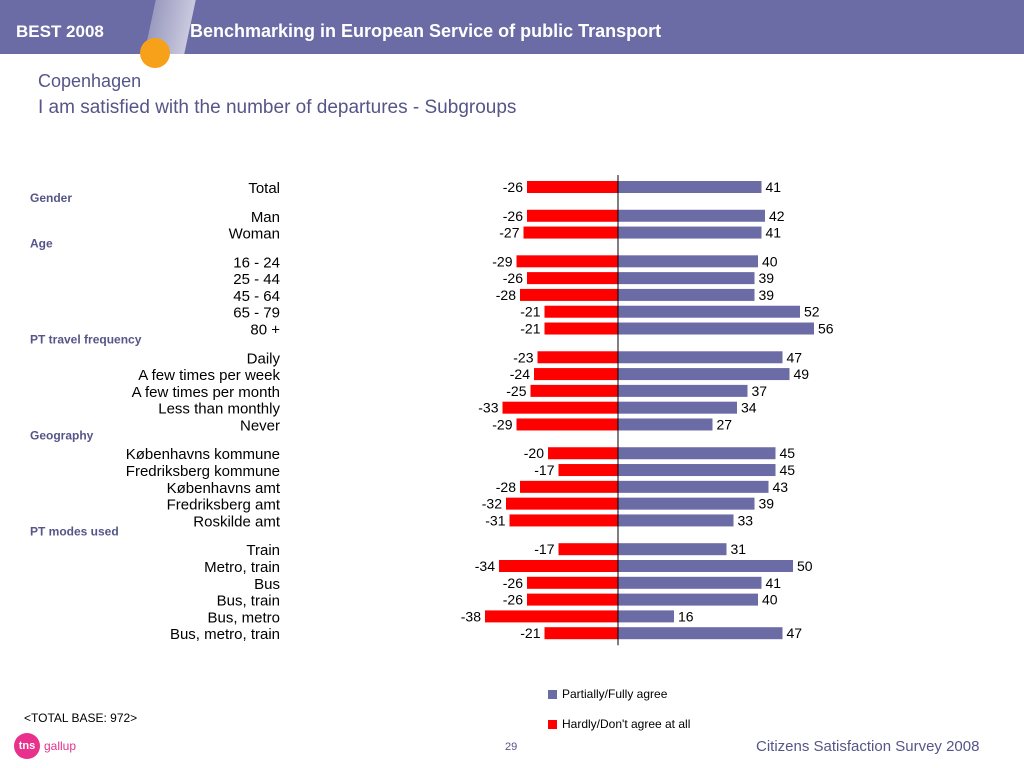 The height and width of the screenshot is (768, 1024). Describe the element at coordinates (260, 425) in the screenshot. I see `row-label: Never` at that location.